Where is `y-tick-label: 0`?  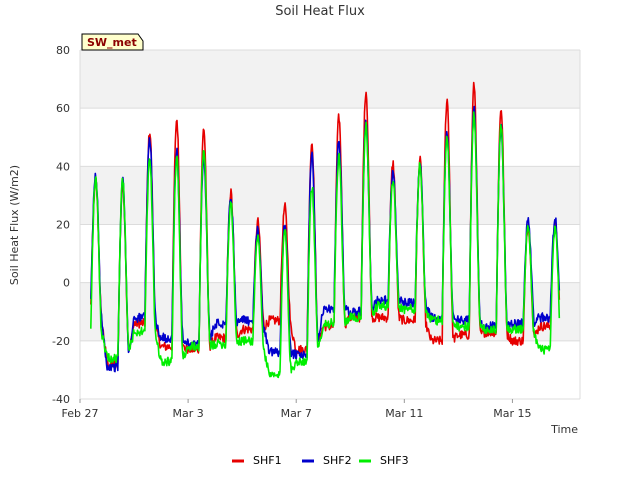 y-tick-label: 0 is located at coordinates (66, 283).